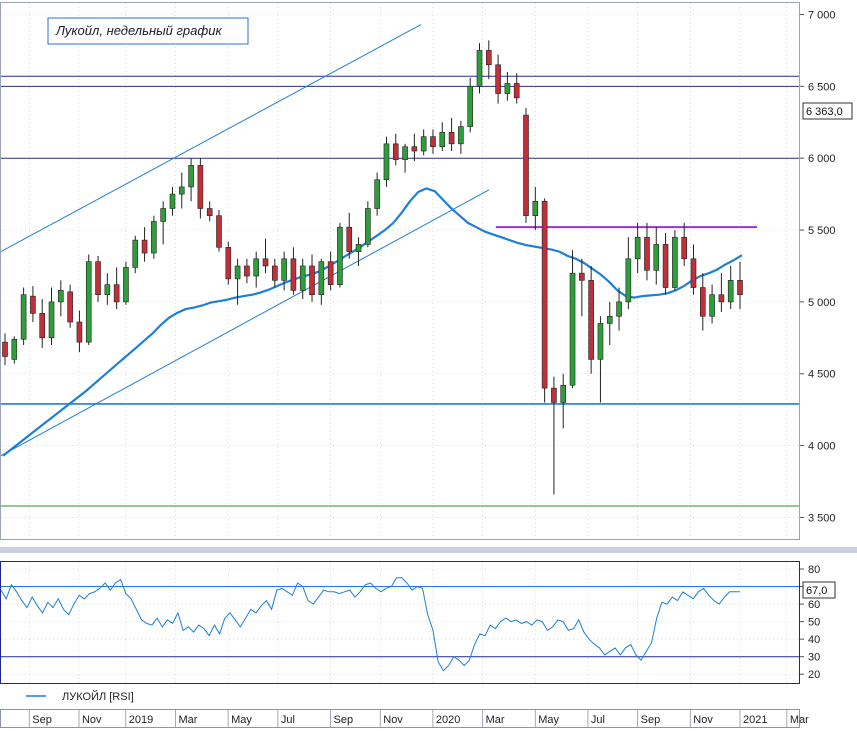 This screenshot has height=731, width=857. I want to click on last-price-label: 6 363,0, so click(824, 112).